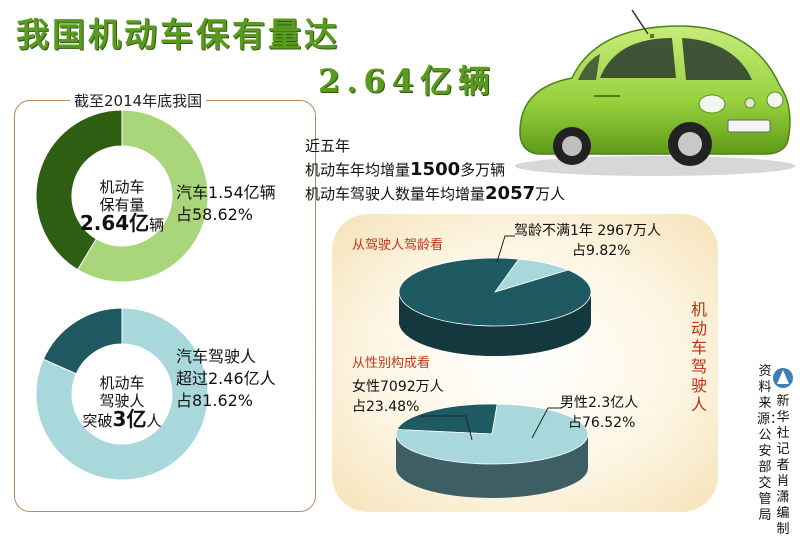 This screenshot has width=800, height=538. Describe the element at coordinates (122, 383) in the screenshot. I see `donut2-center-line1: 机动车` at that location.